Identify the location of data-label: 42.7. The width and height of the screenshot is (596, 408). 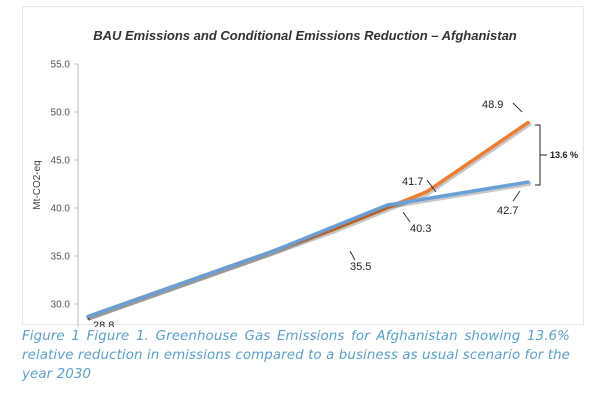
(507, 211).